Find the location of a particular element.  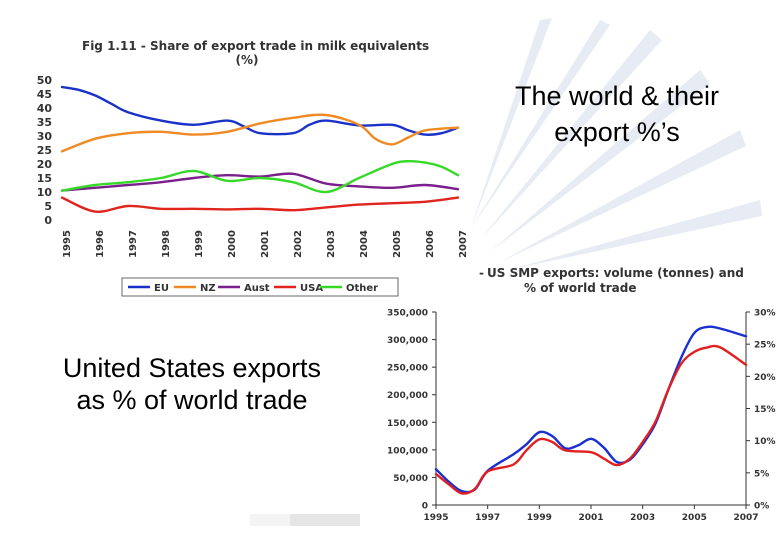

chart2-left-tick-label: 300,000 is located at coordinates (407, 341).